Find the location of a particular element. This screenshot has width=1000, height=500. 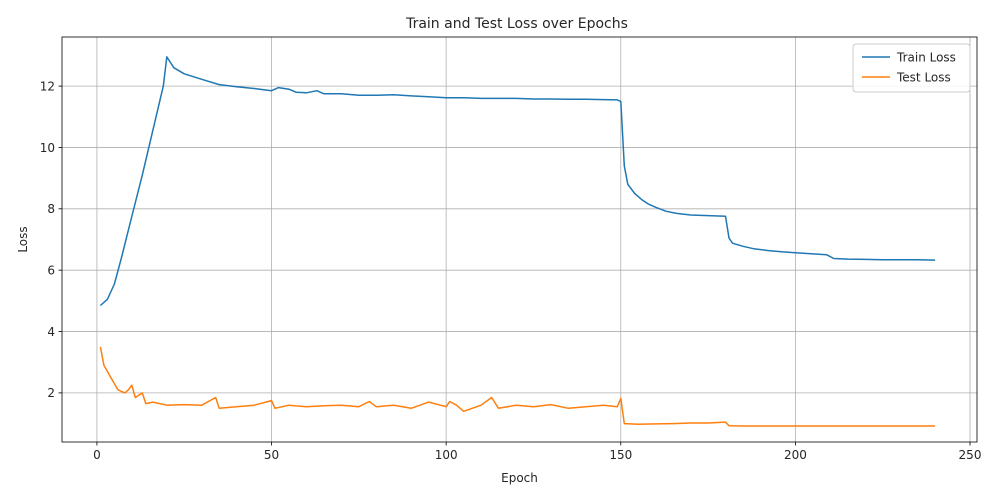

legend: Train Loss Test Loss is located at coordinates (911, 68).